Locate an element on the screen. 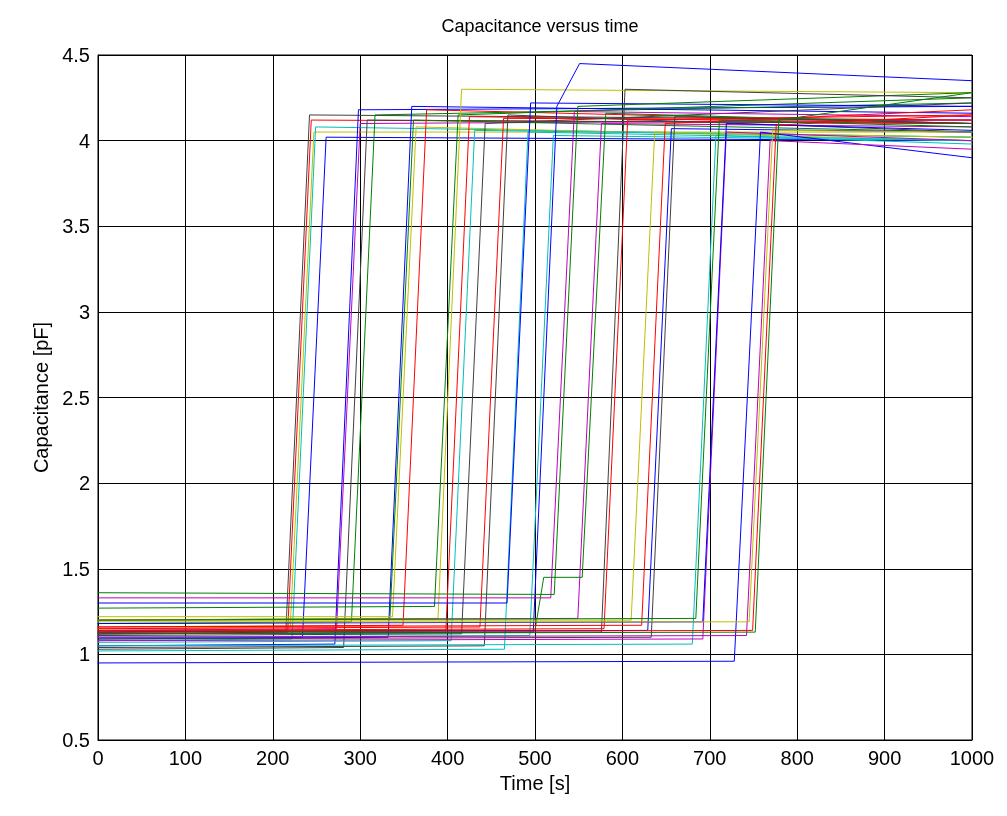 The height and width of the screenshot is (816, 1007). chart-title: Capacitance versus time is located at coordinates (540, 26).